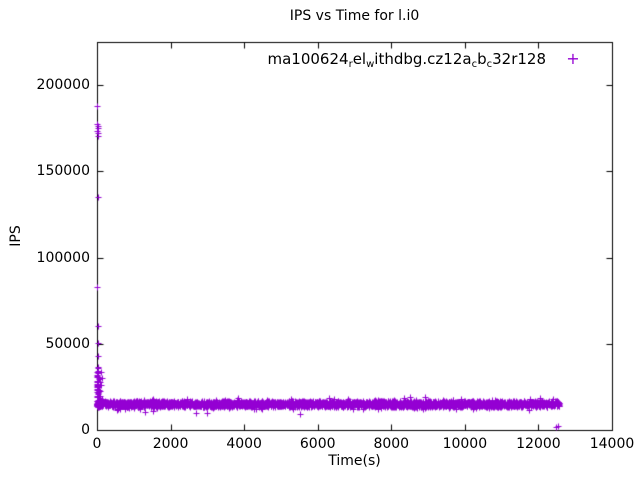 This screenshot has width=640, height=480. Describe the element at coordinates (63, 257) in the screenshot. I see `y-tick-label: 100000` at that location.